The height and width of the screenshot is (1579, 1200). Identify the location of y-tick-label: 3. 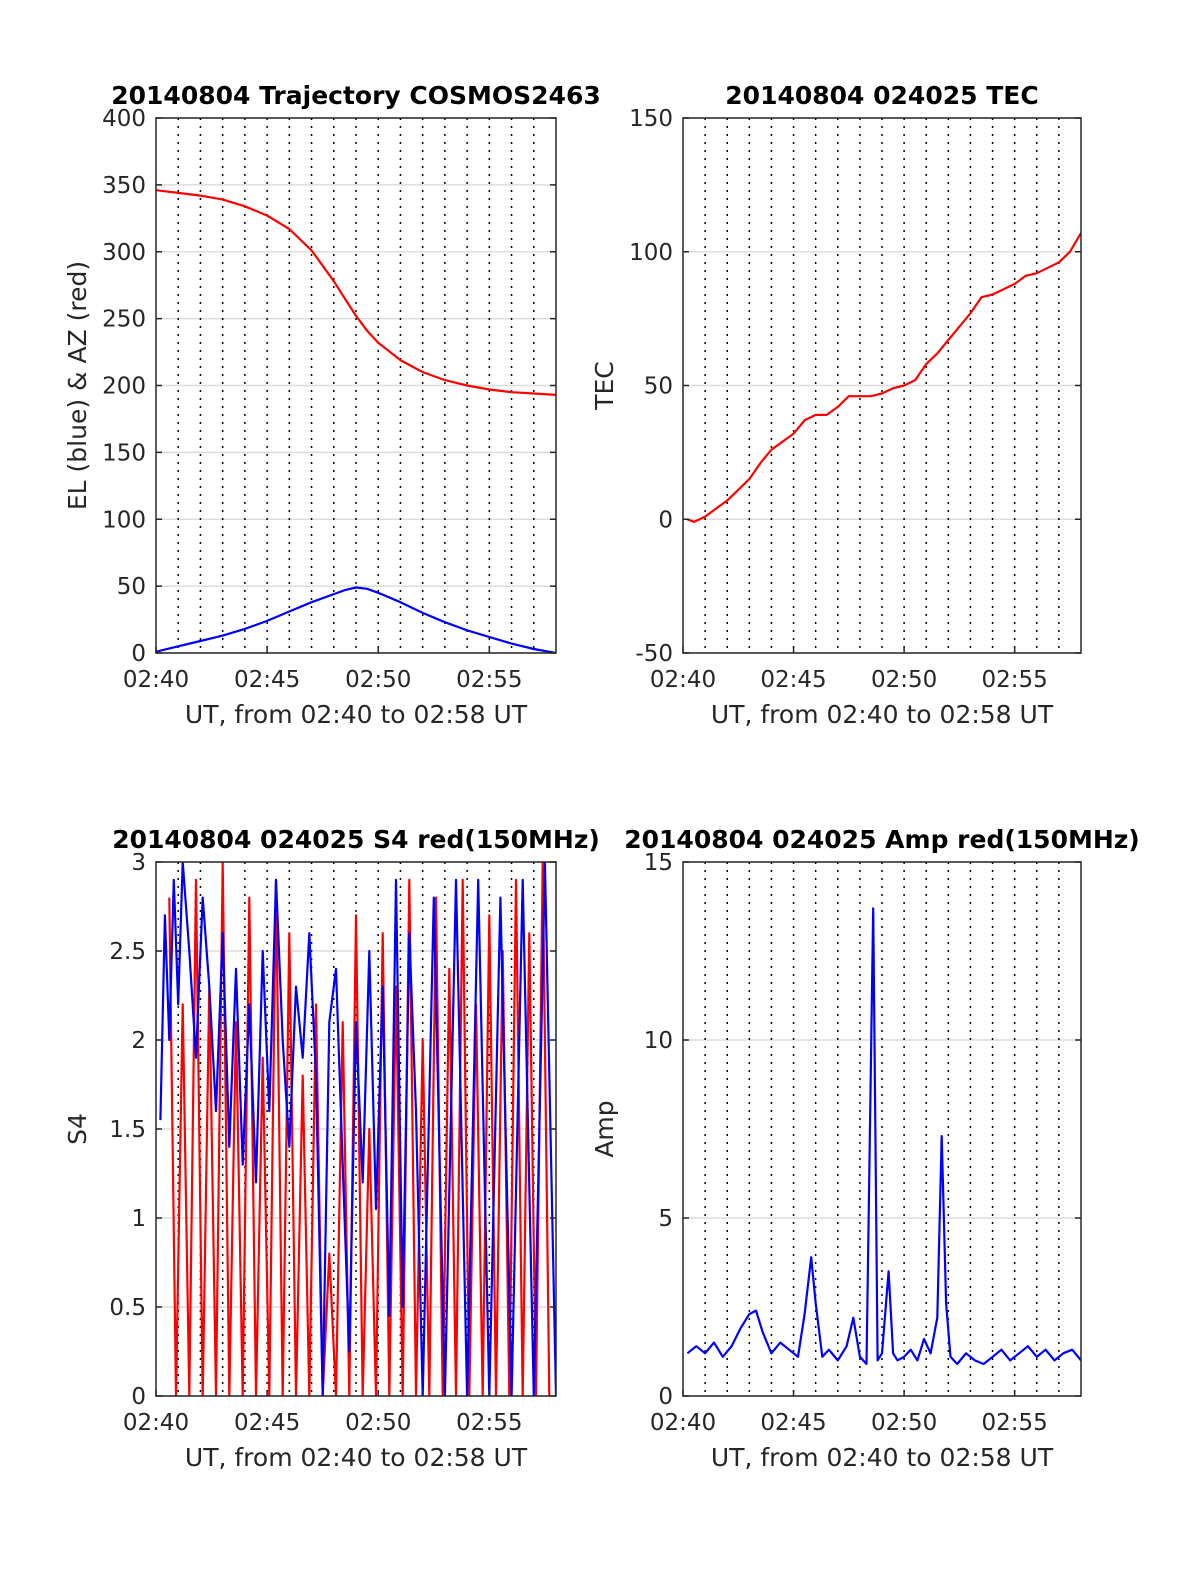
(138, 863).